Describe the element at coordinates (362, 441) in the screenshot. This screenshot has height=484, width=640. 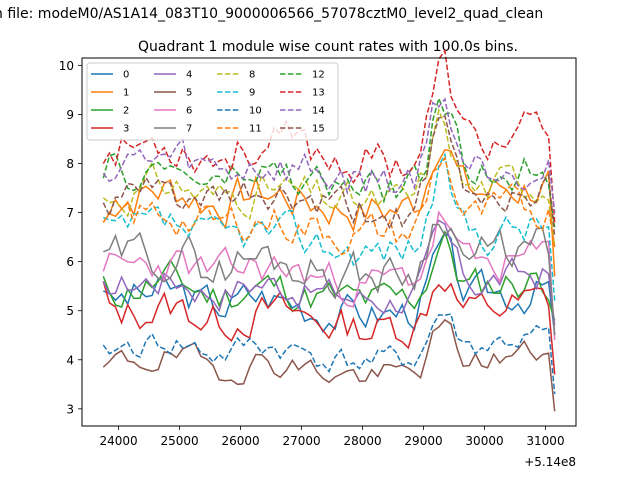
I see `x-tick-label: 28000` at that location.